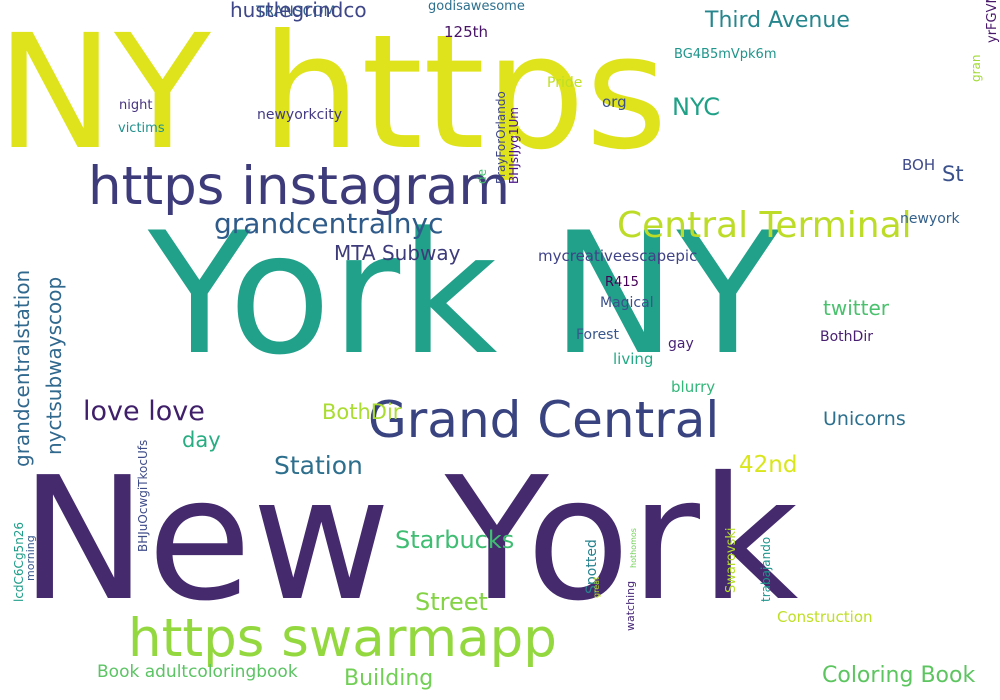  I want to click on word-bg4b5mvpk6m: BG4B5mVpk6m, so click(725, 54).